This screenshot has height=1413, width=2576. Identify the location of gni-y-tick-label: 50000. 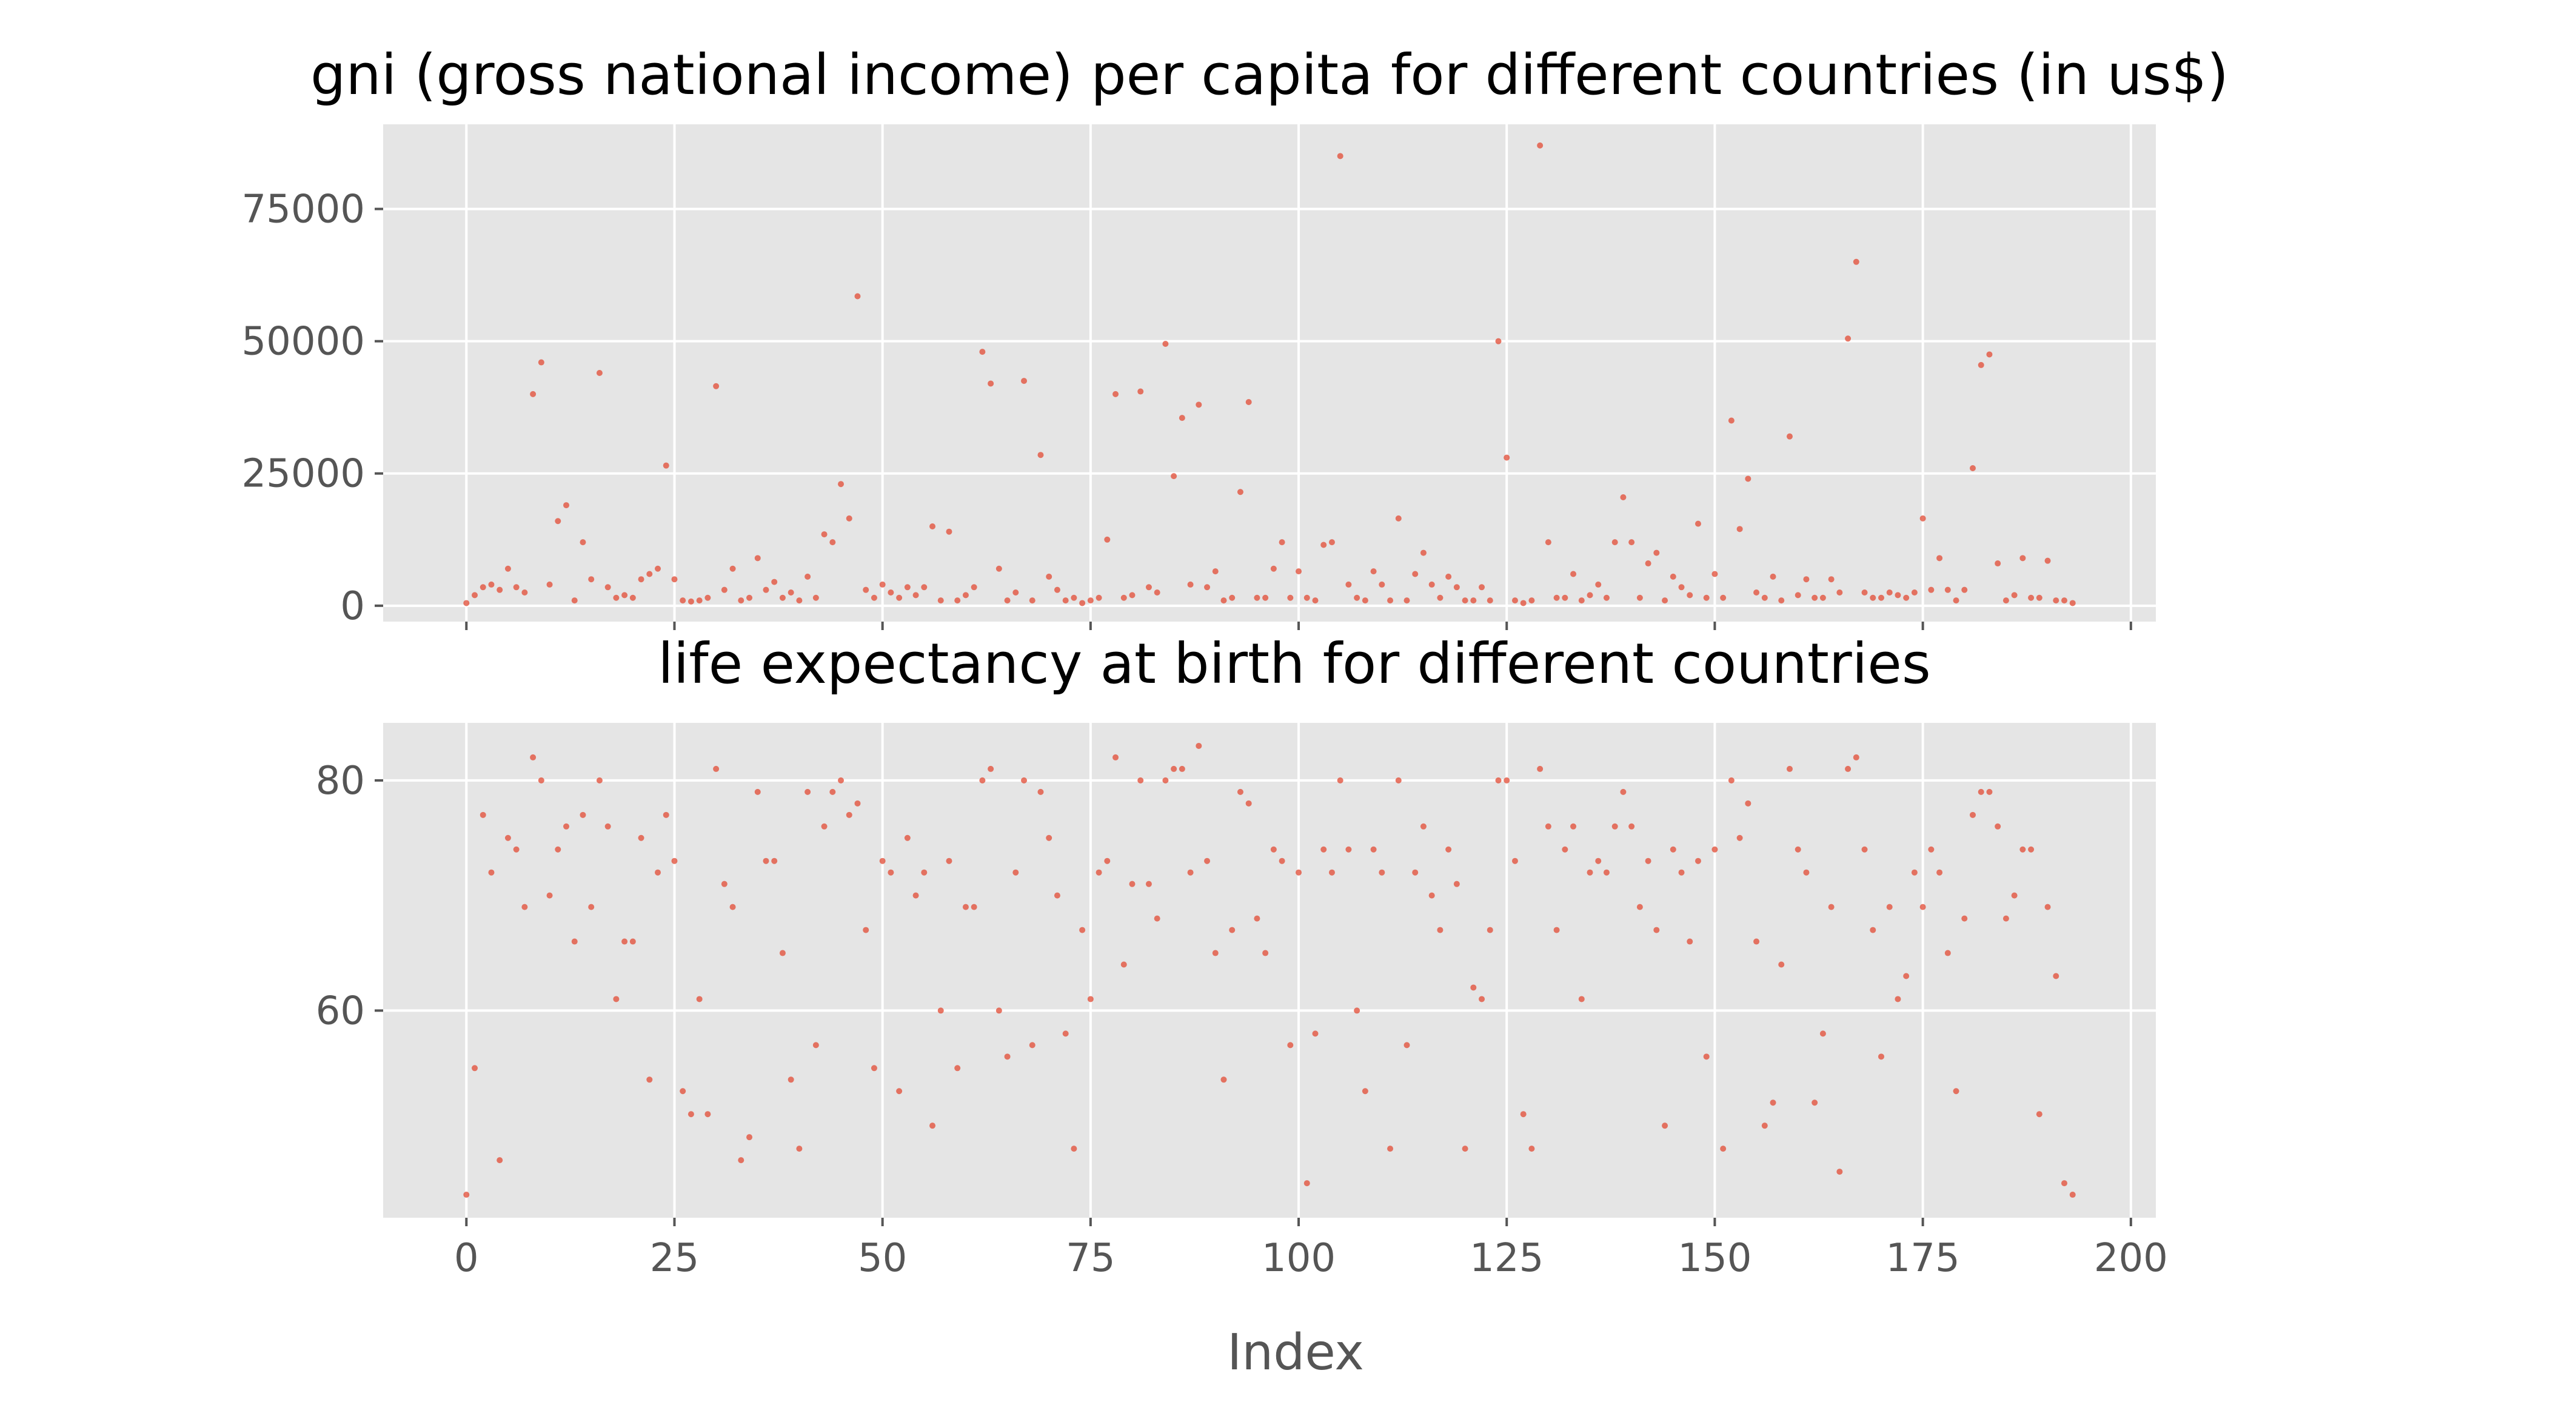
(303, 342).